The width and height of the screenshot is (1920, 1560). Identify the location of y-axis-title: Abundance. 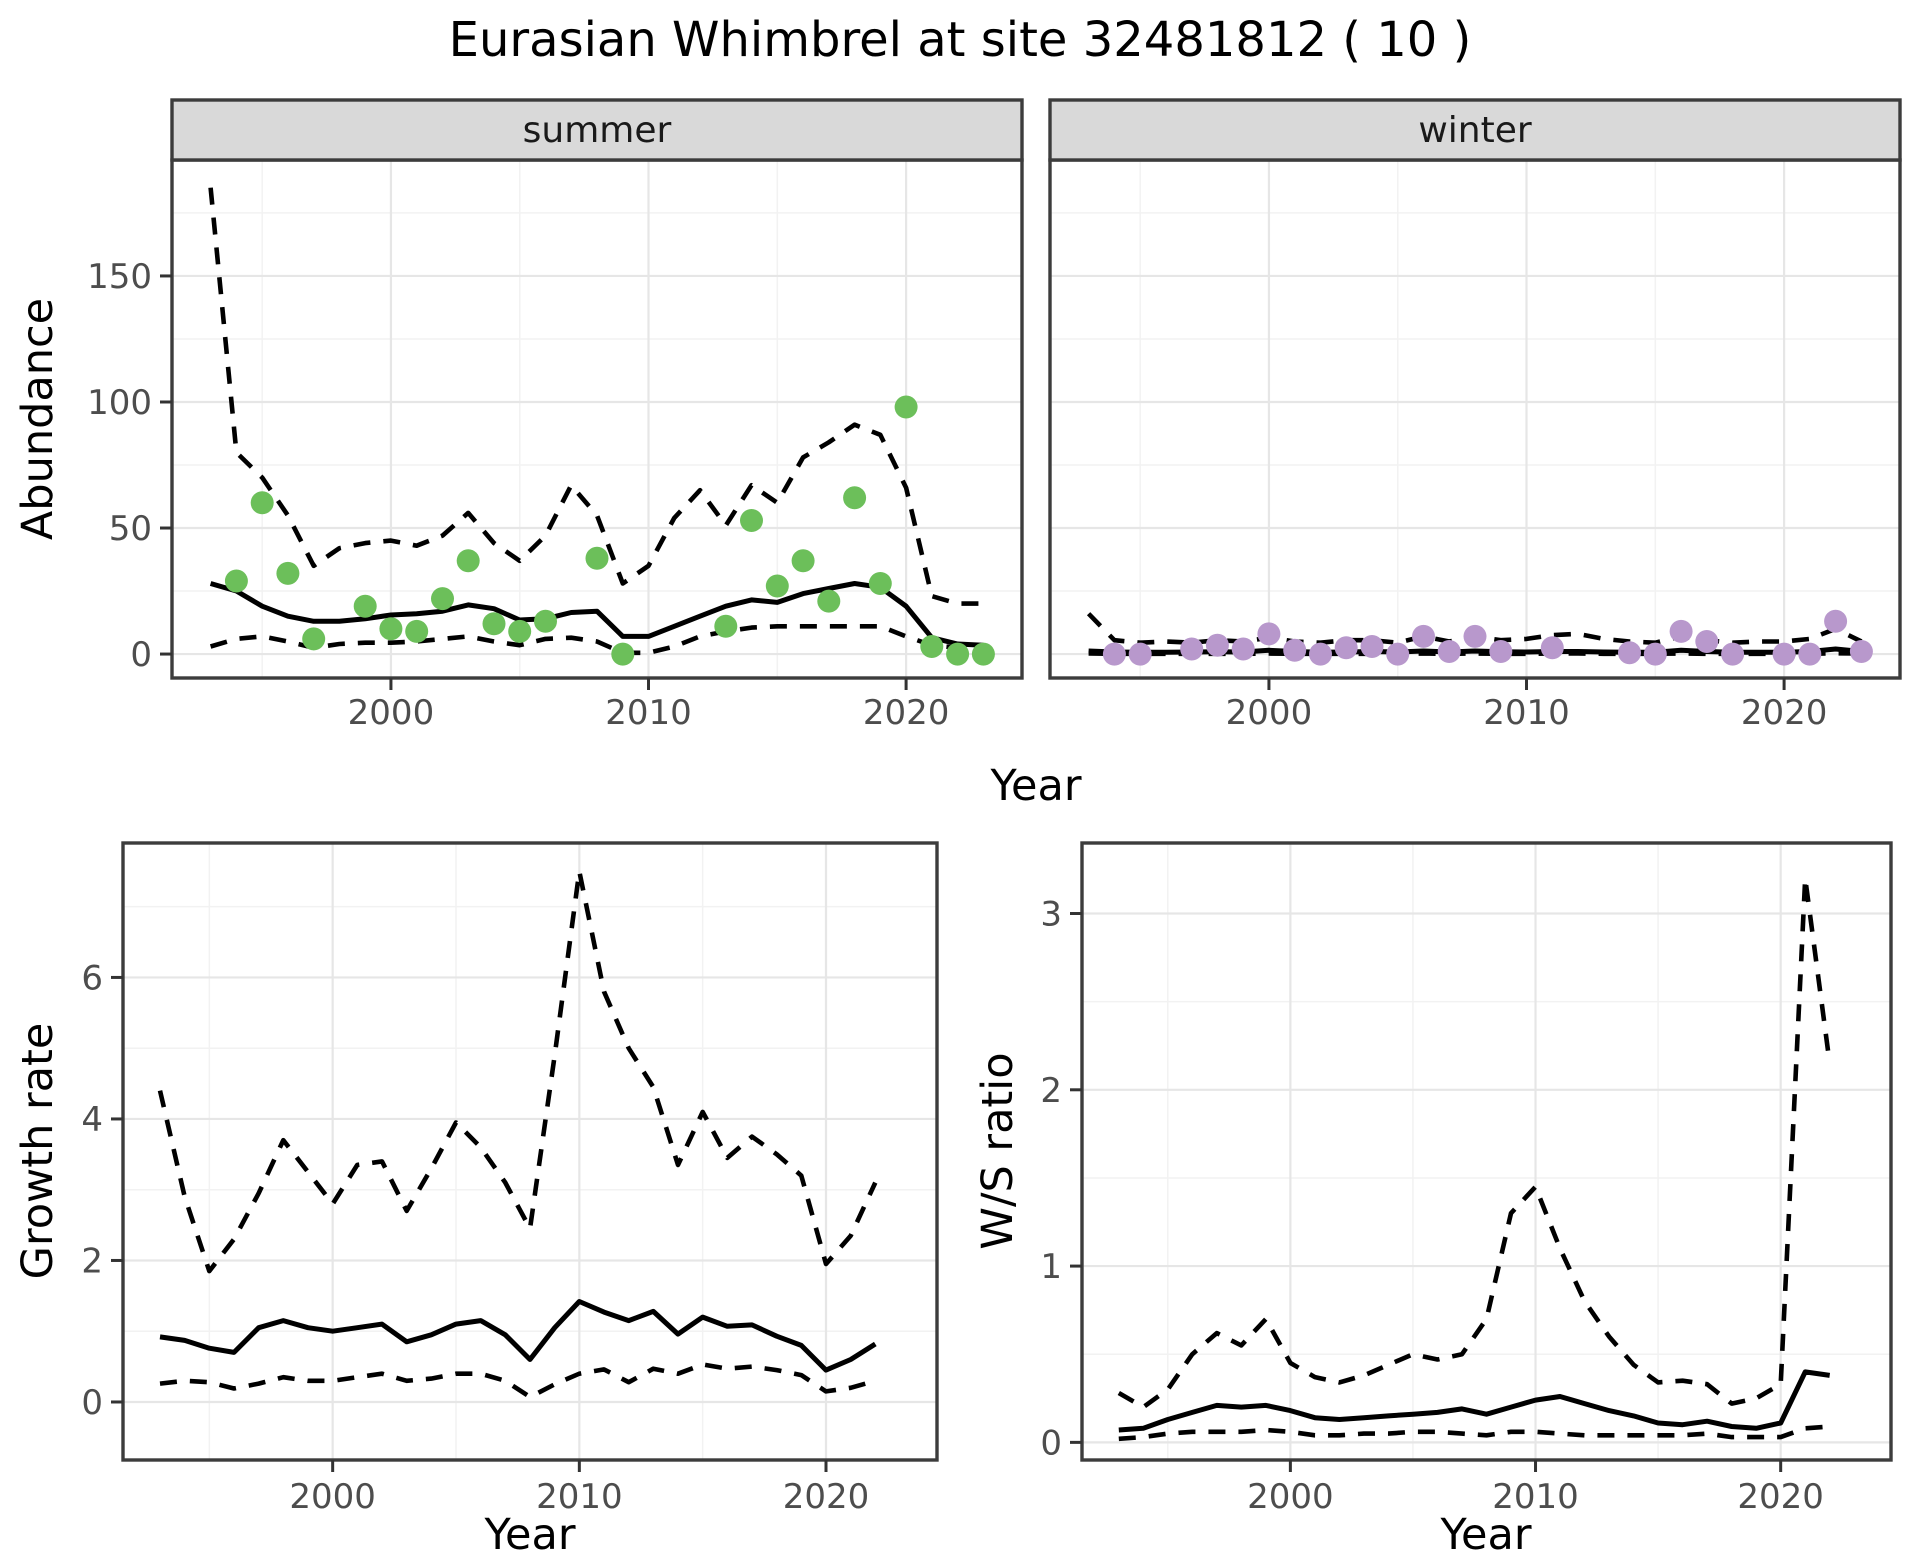
(38, 419).